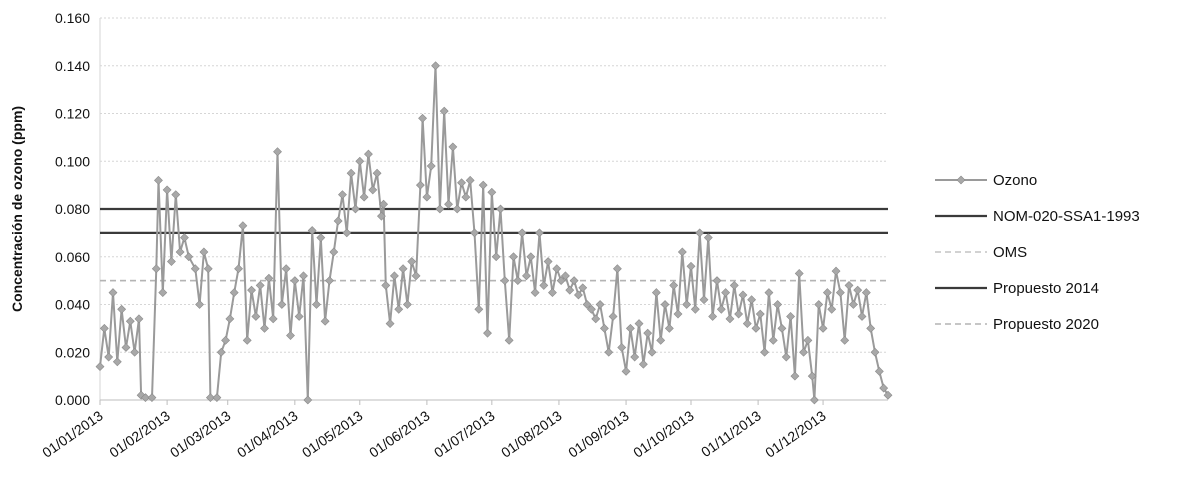 This screenshot has height=495, width=1189. Describe the element at coordinates (399, 433) in the screenshot. I see `x-tick-label: 01/06/2013` at that location.